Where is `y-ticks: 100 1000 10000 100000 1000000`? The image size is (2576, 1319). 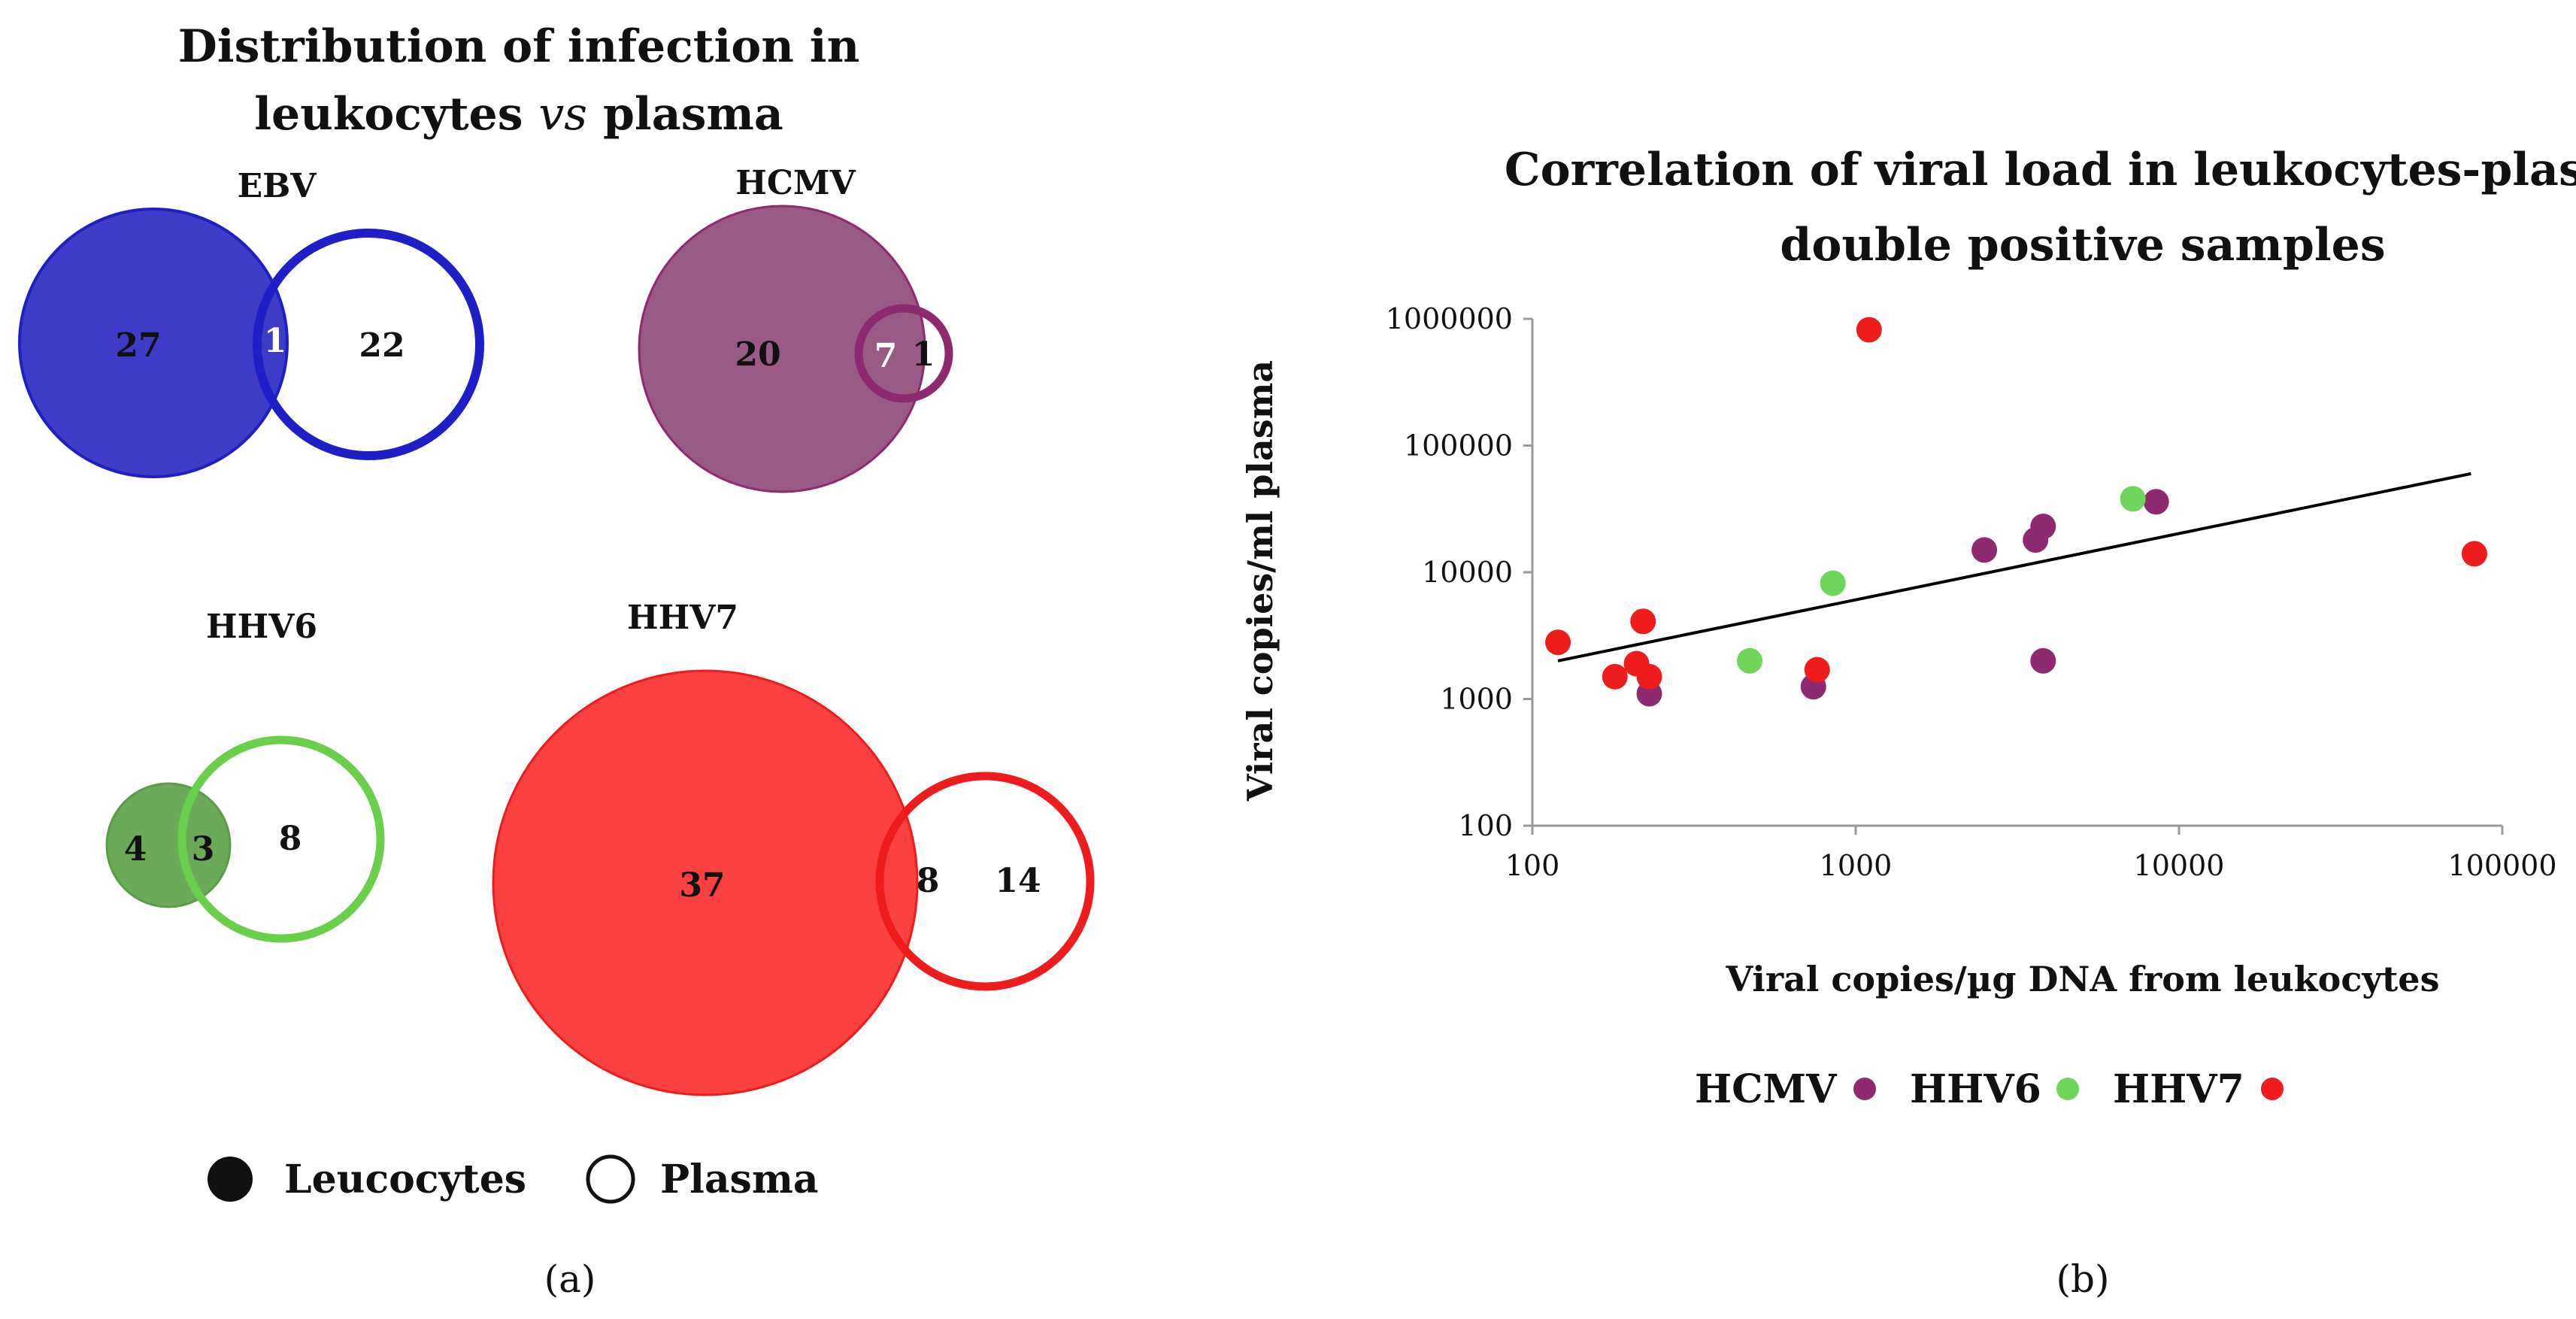
y-ticks: 100 1000 10000 100000 1000000 is located at coordinates (1459, 572).